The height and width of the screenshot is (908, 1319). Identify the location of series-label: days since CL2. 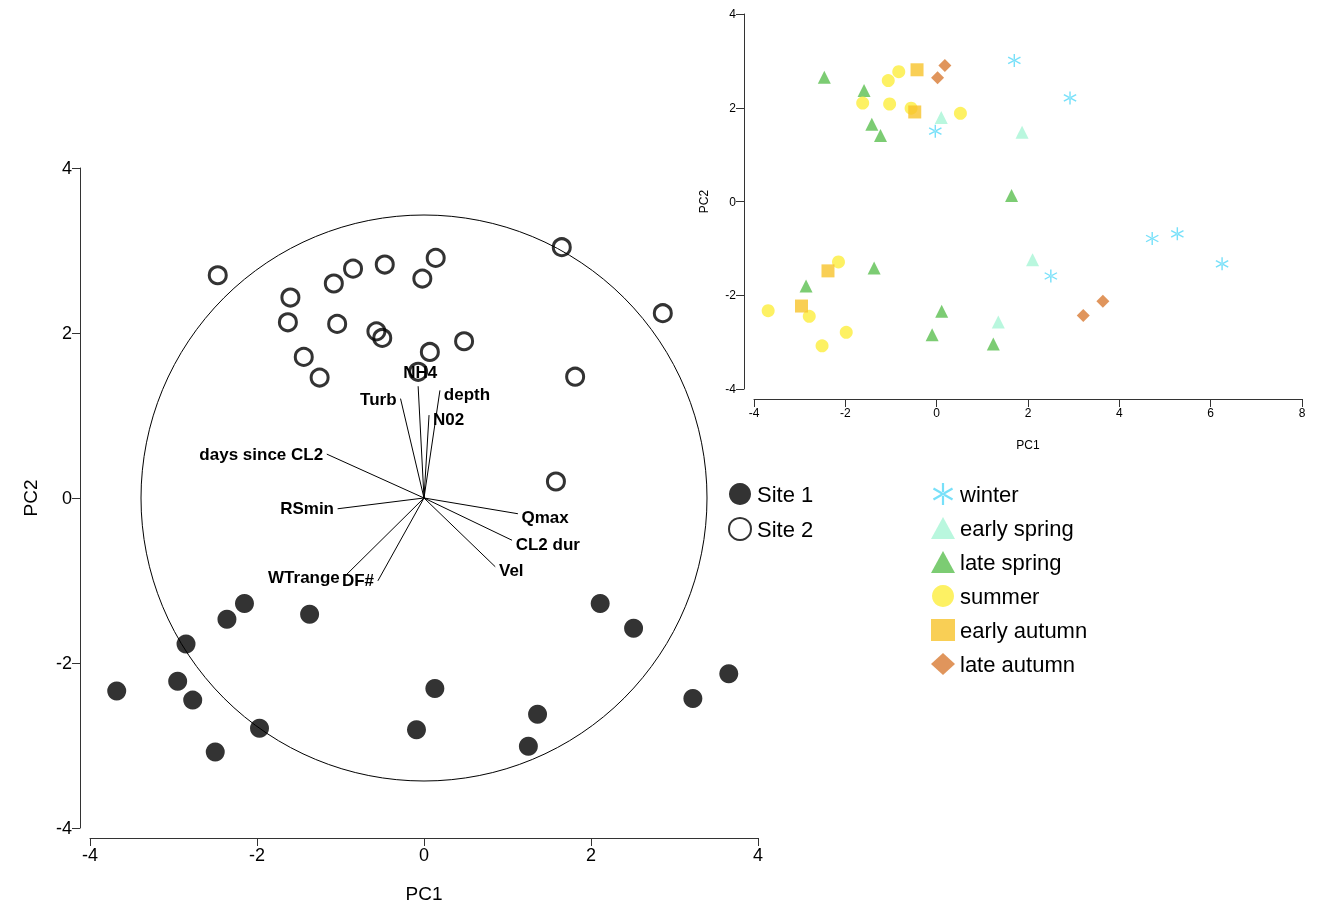
(261, 454).